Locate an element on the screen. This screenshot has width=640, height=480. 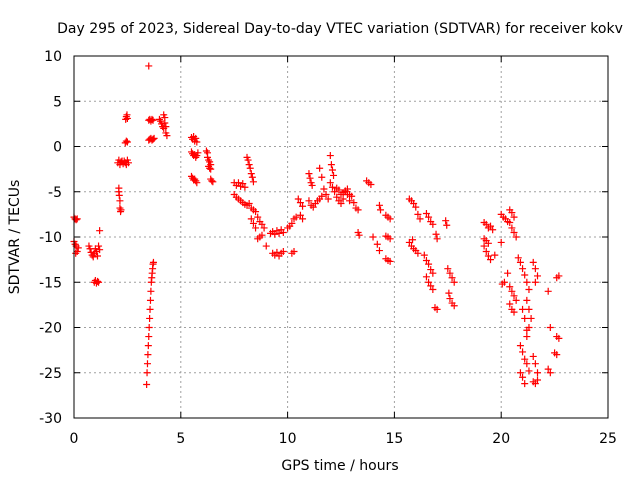
y-tick-label: -15 is located at coordinates (50, 283).